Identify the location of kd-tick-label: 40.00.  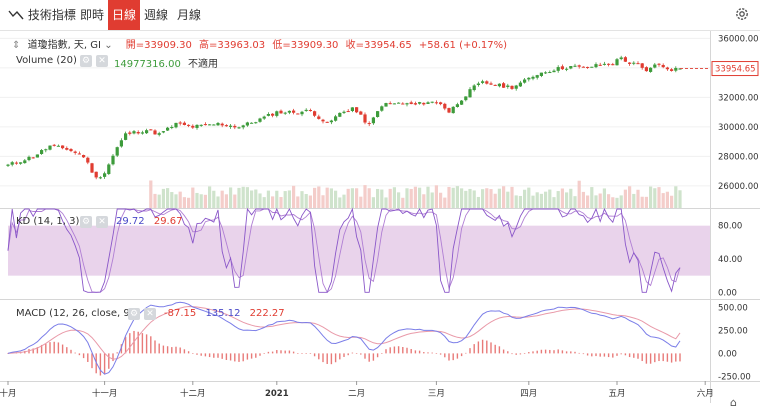
(730, 260).